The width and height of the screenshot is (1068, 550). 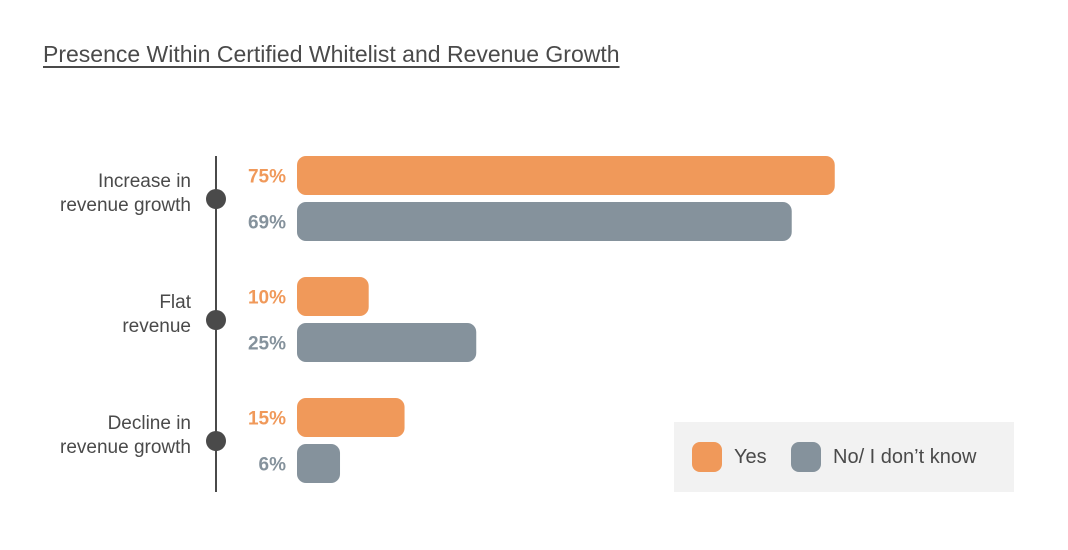 What do you see at coordinates (729, 457) in the screenshot?
I see `legend-item-yes: Yes` at bounding box center [729, 457].